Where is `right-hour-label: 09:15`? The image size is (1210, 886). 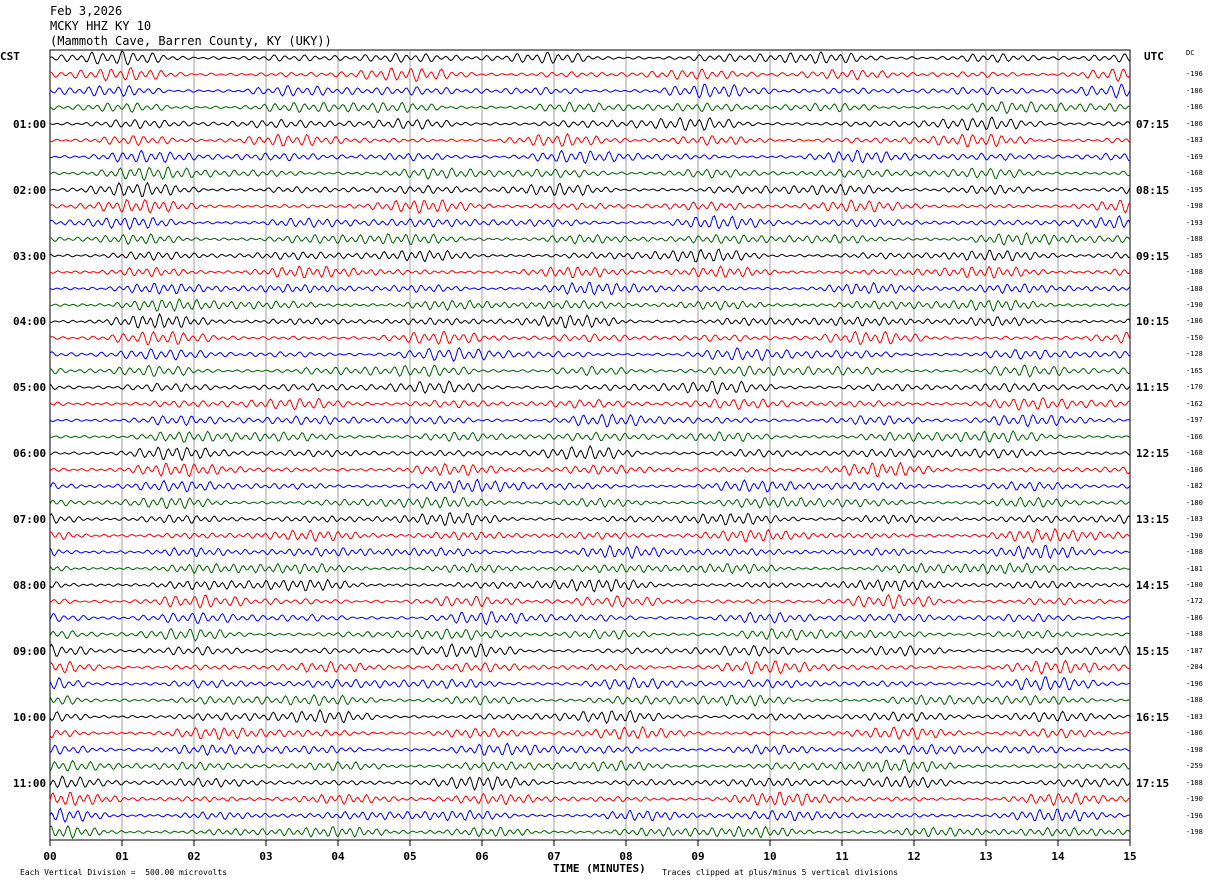
right-hour-label: 09:15 is located at coordinates (1153, 256).